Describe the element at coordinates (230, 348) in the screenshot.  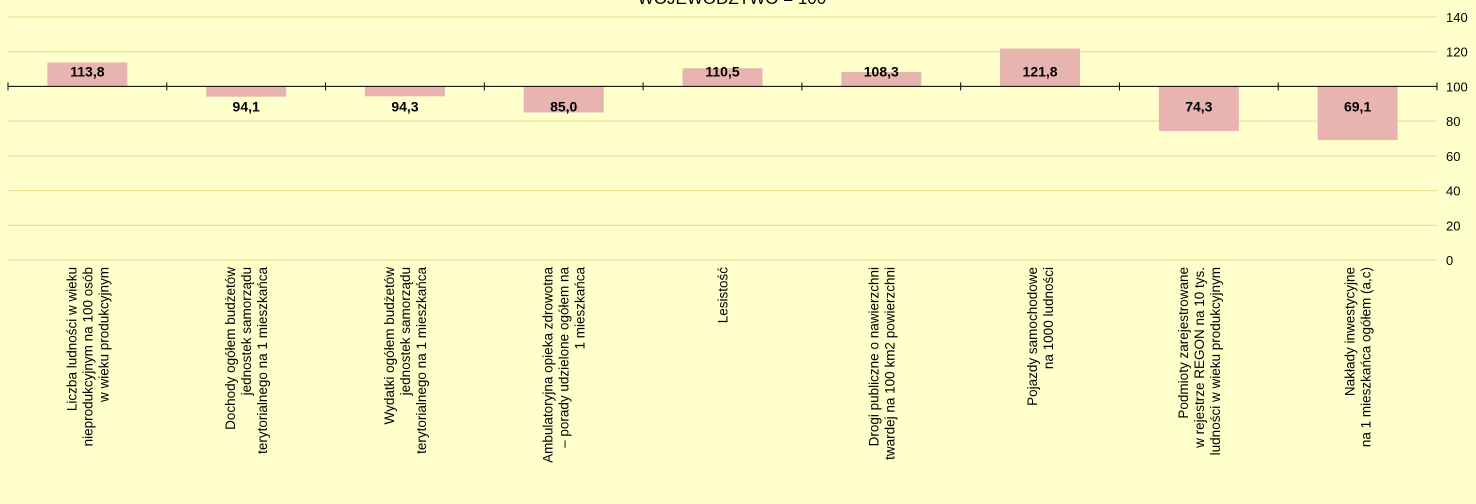
I see `category-label: Dochody ogółem budżetów` at that location.